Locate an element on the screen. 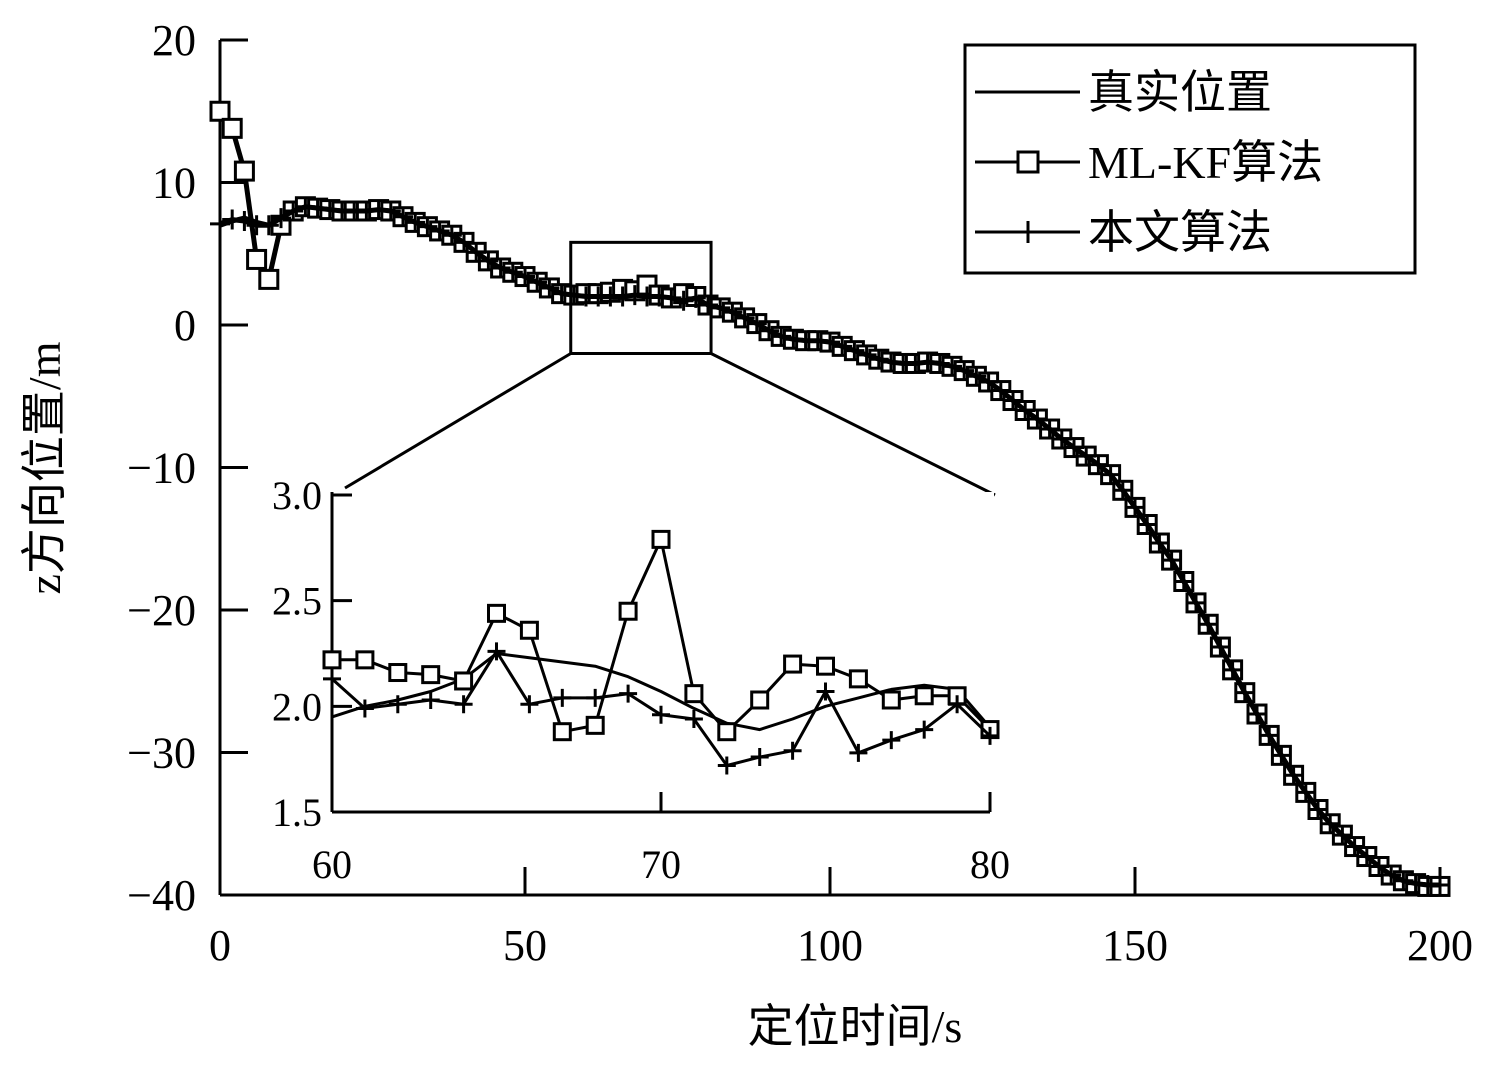  y-tick-label: −40 is located at coordinates (161, 895).